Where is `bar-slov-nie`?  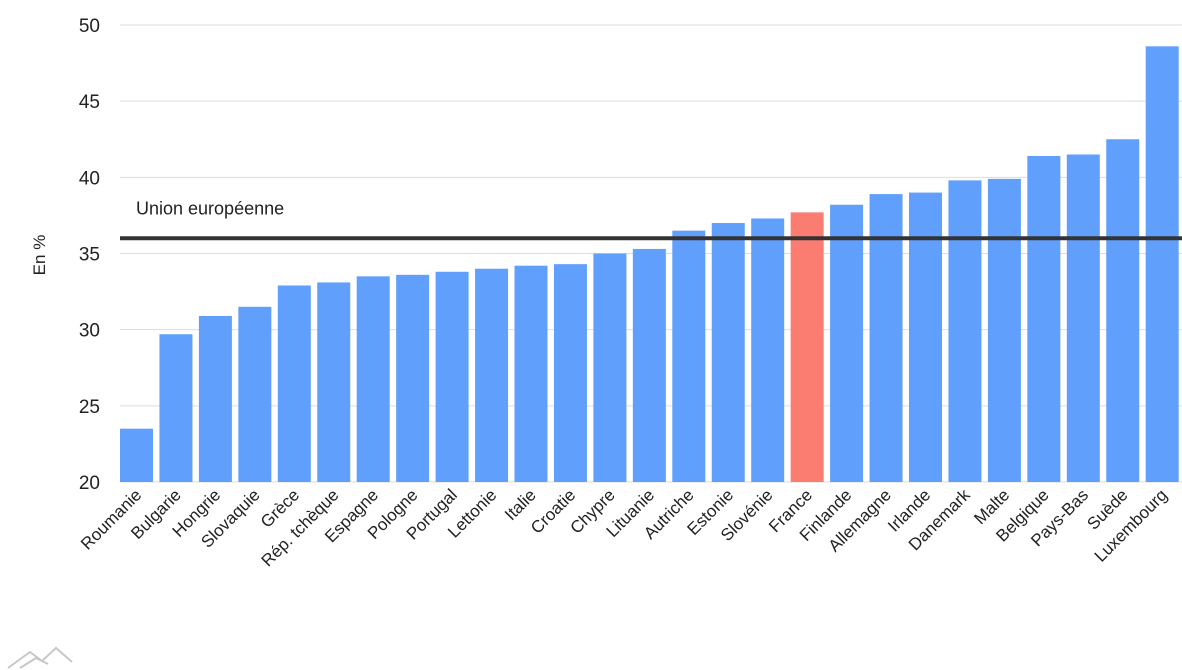 bar-slov-nie is located at coordinates (768, 350).